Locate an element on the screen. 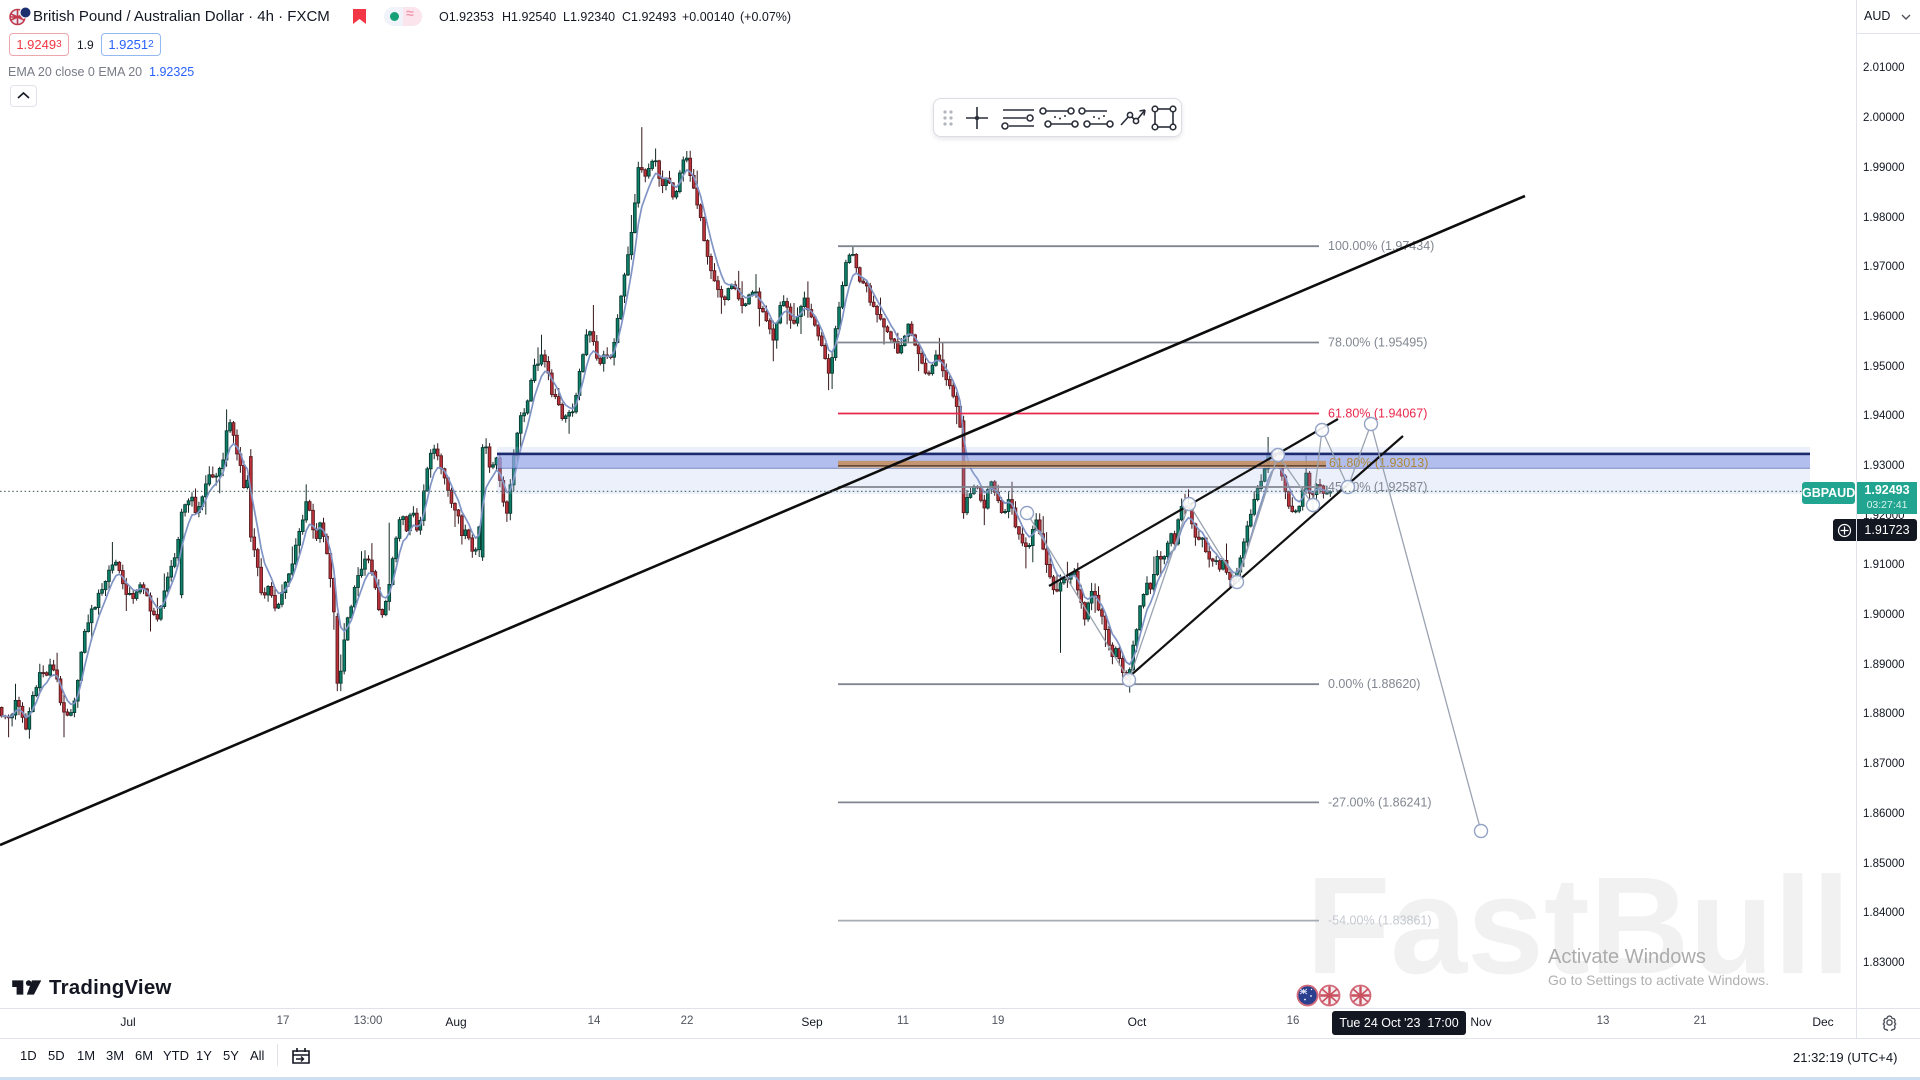 Image resolution: width=1920 pixels, height=1080 pixels. svg-text: 0.00% (1.88620) is located at coordinates (1374, 684).